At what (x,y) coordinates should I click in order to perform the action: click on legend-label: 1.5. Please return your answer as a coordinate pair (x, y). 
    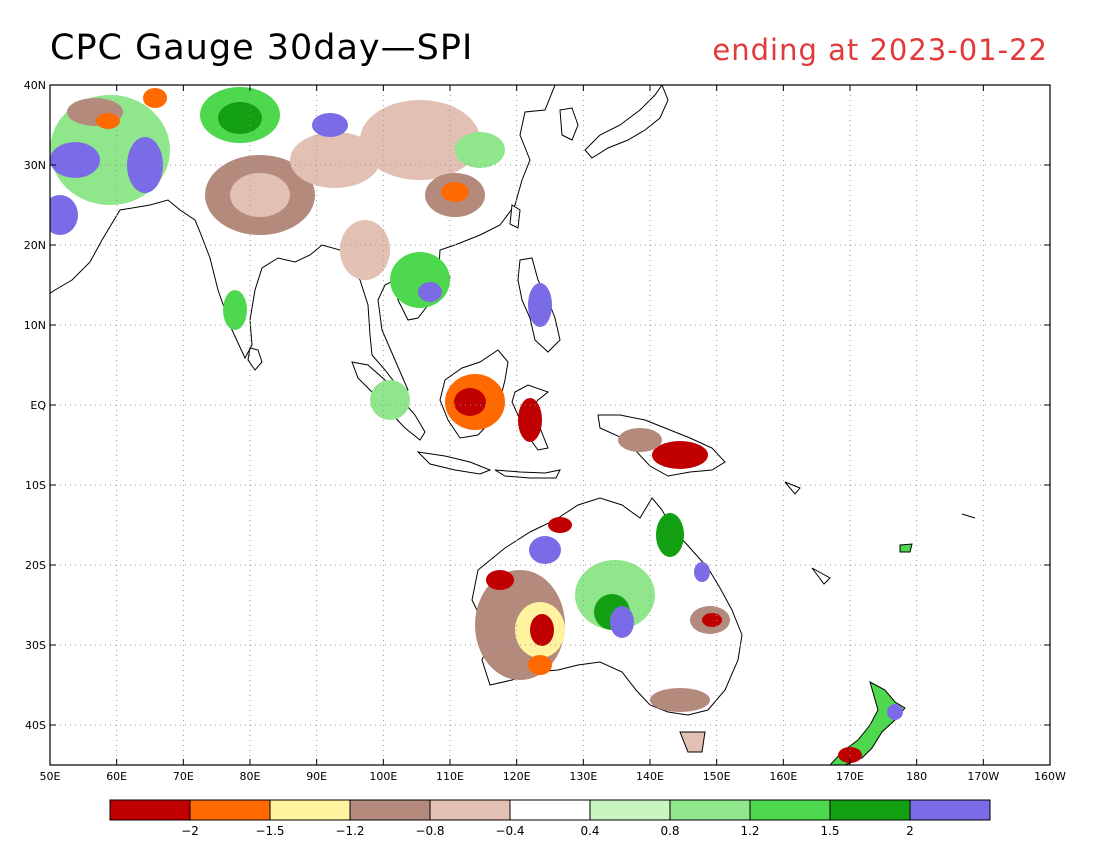
    Looking at the image, I should click on (829, 831).